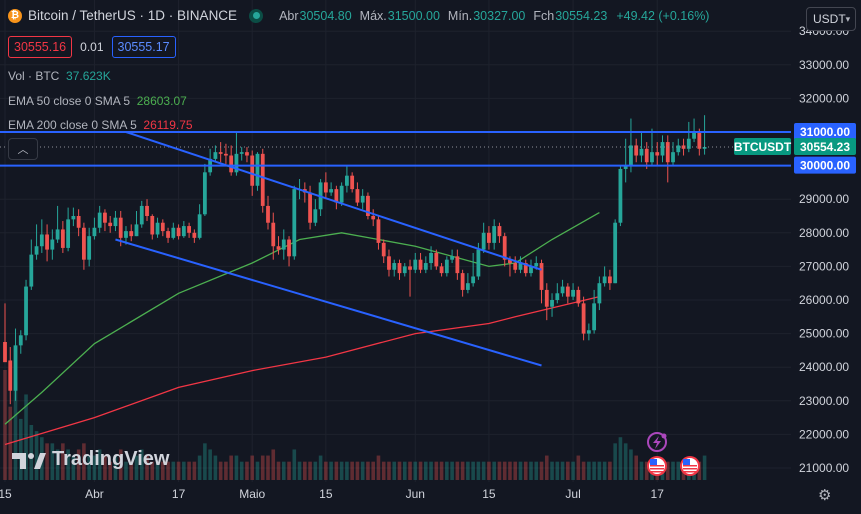  Describe the element at coordinates (848, 18) in the screenshot. I see `chevron-down-icon: ▾` at that location.